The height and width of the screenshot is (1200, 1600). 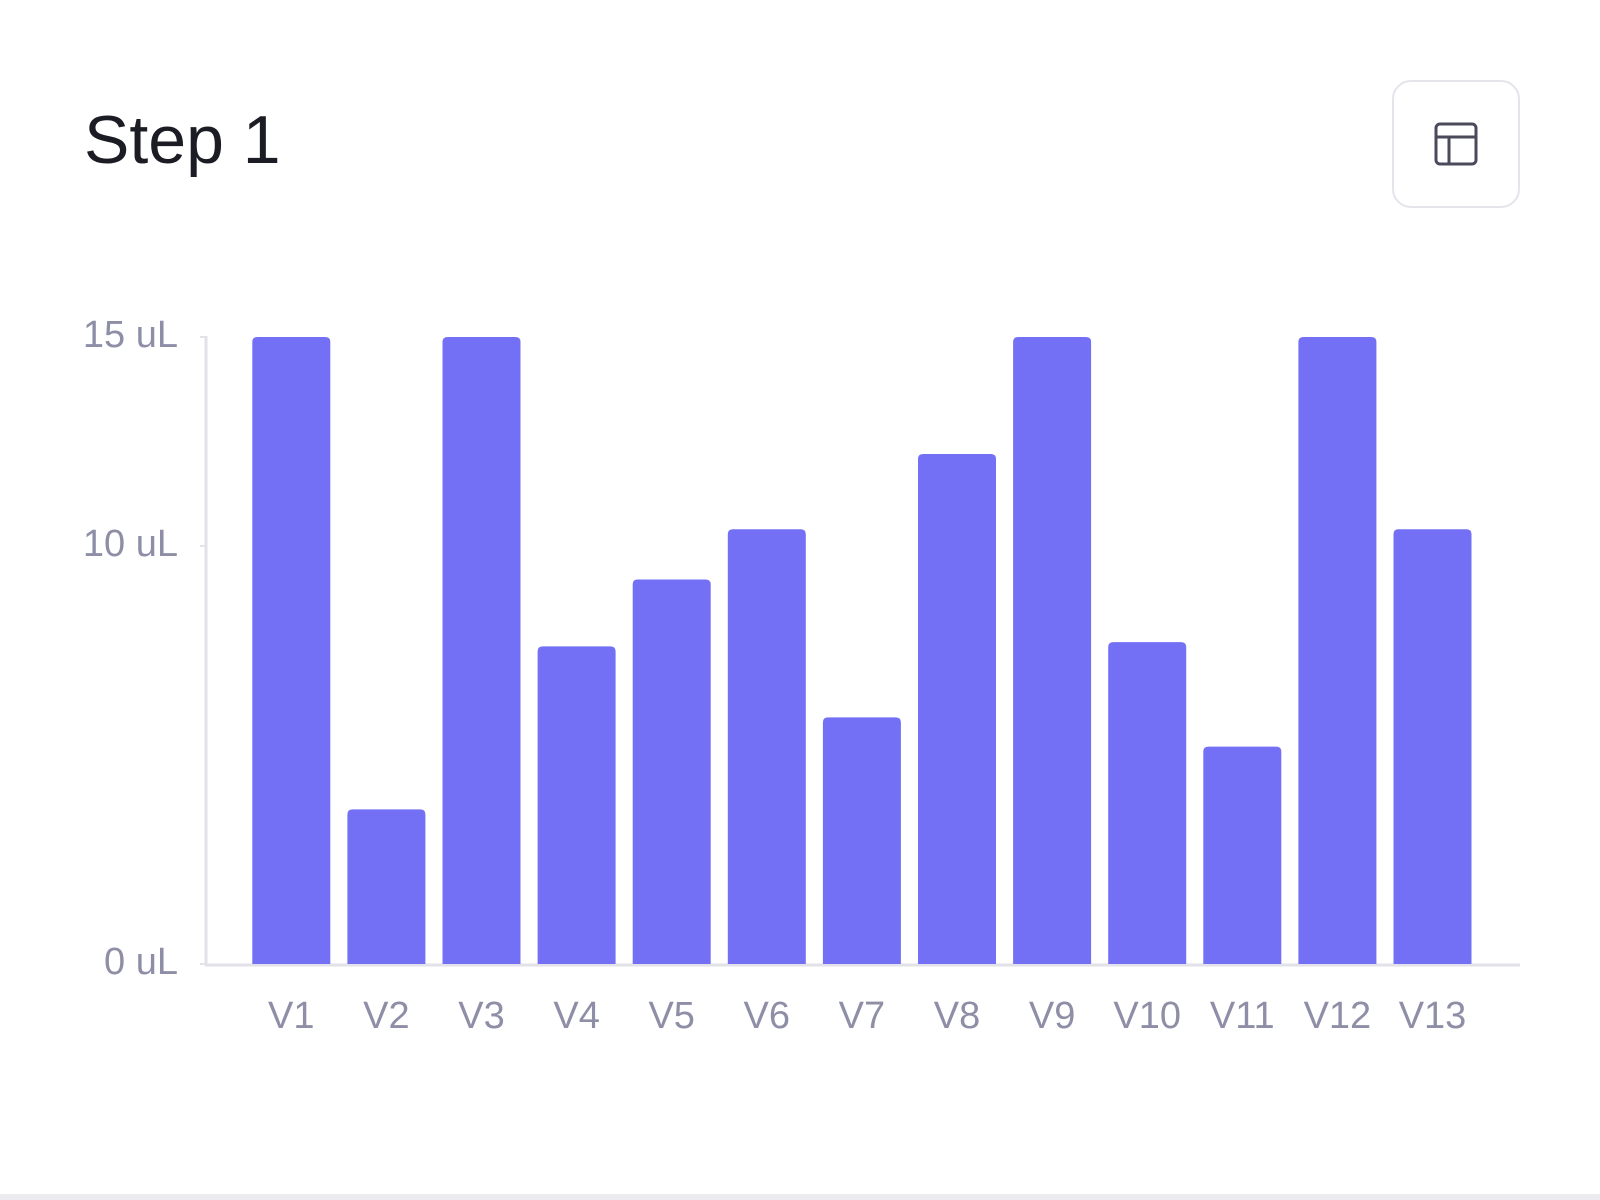 I want to click on x-tick-label: V4, so click(x=576, y=1016).